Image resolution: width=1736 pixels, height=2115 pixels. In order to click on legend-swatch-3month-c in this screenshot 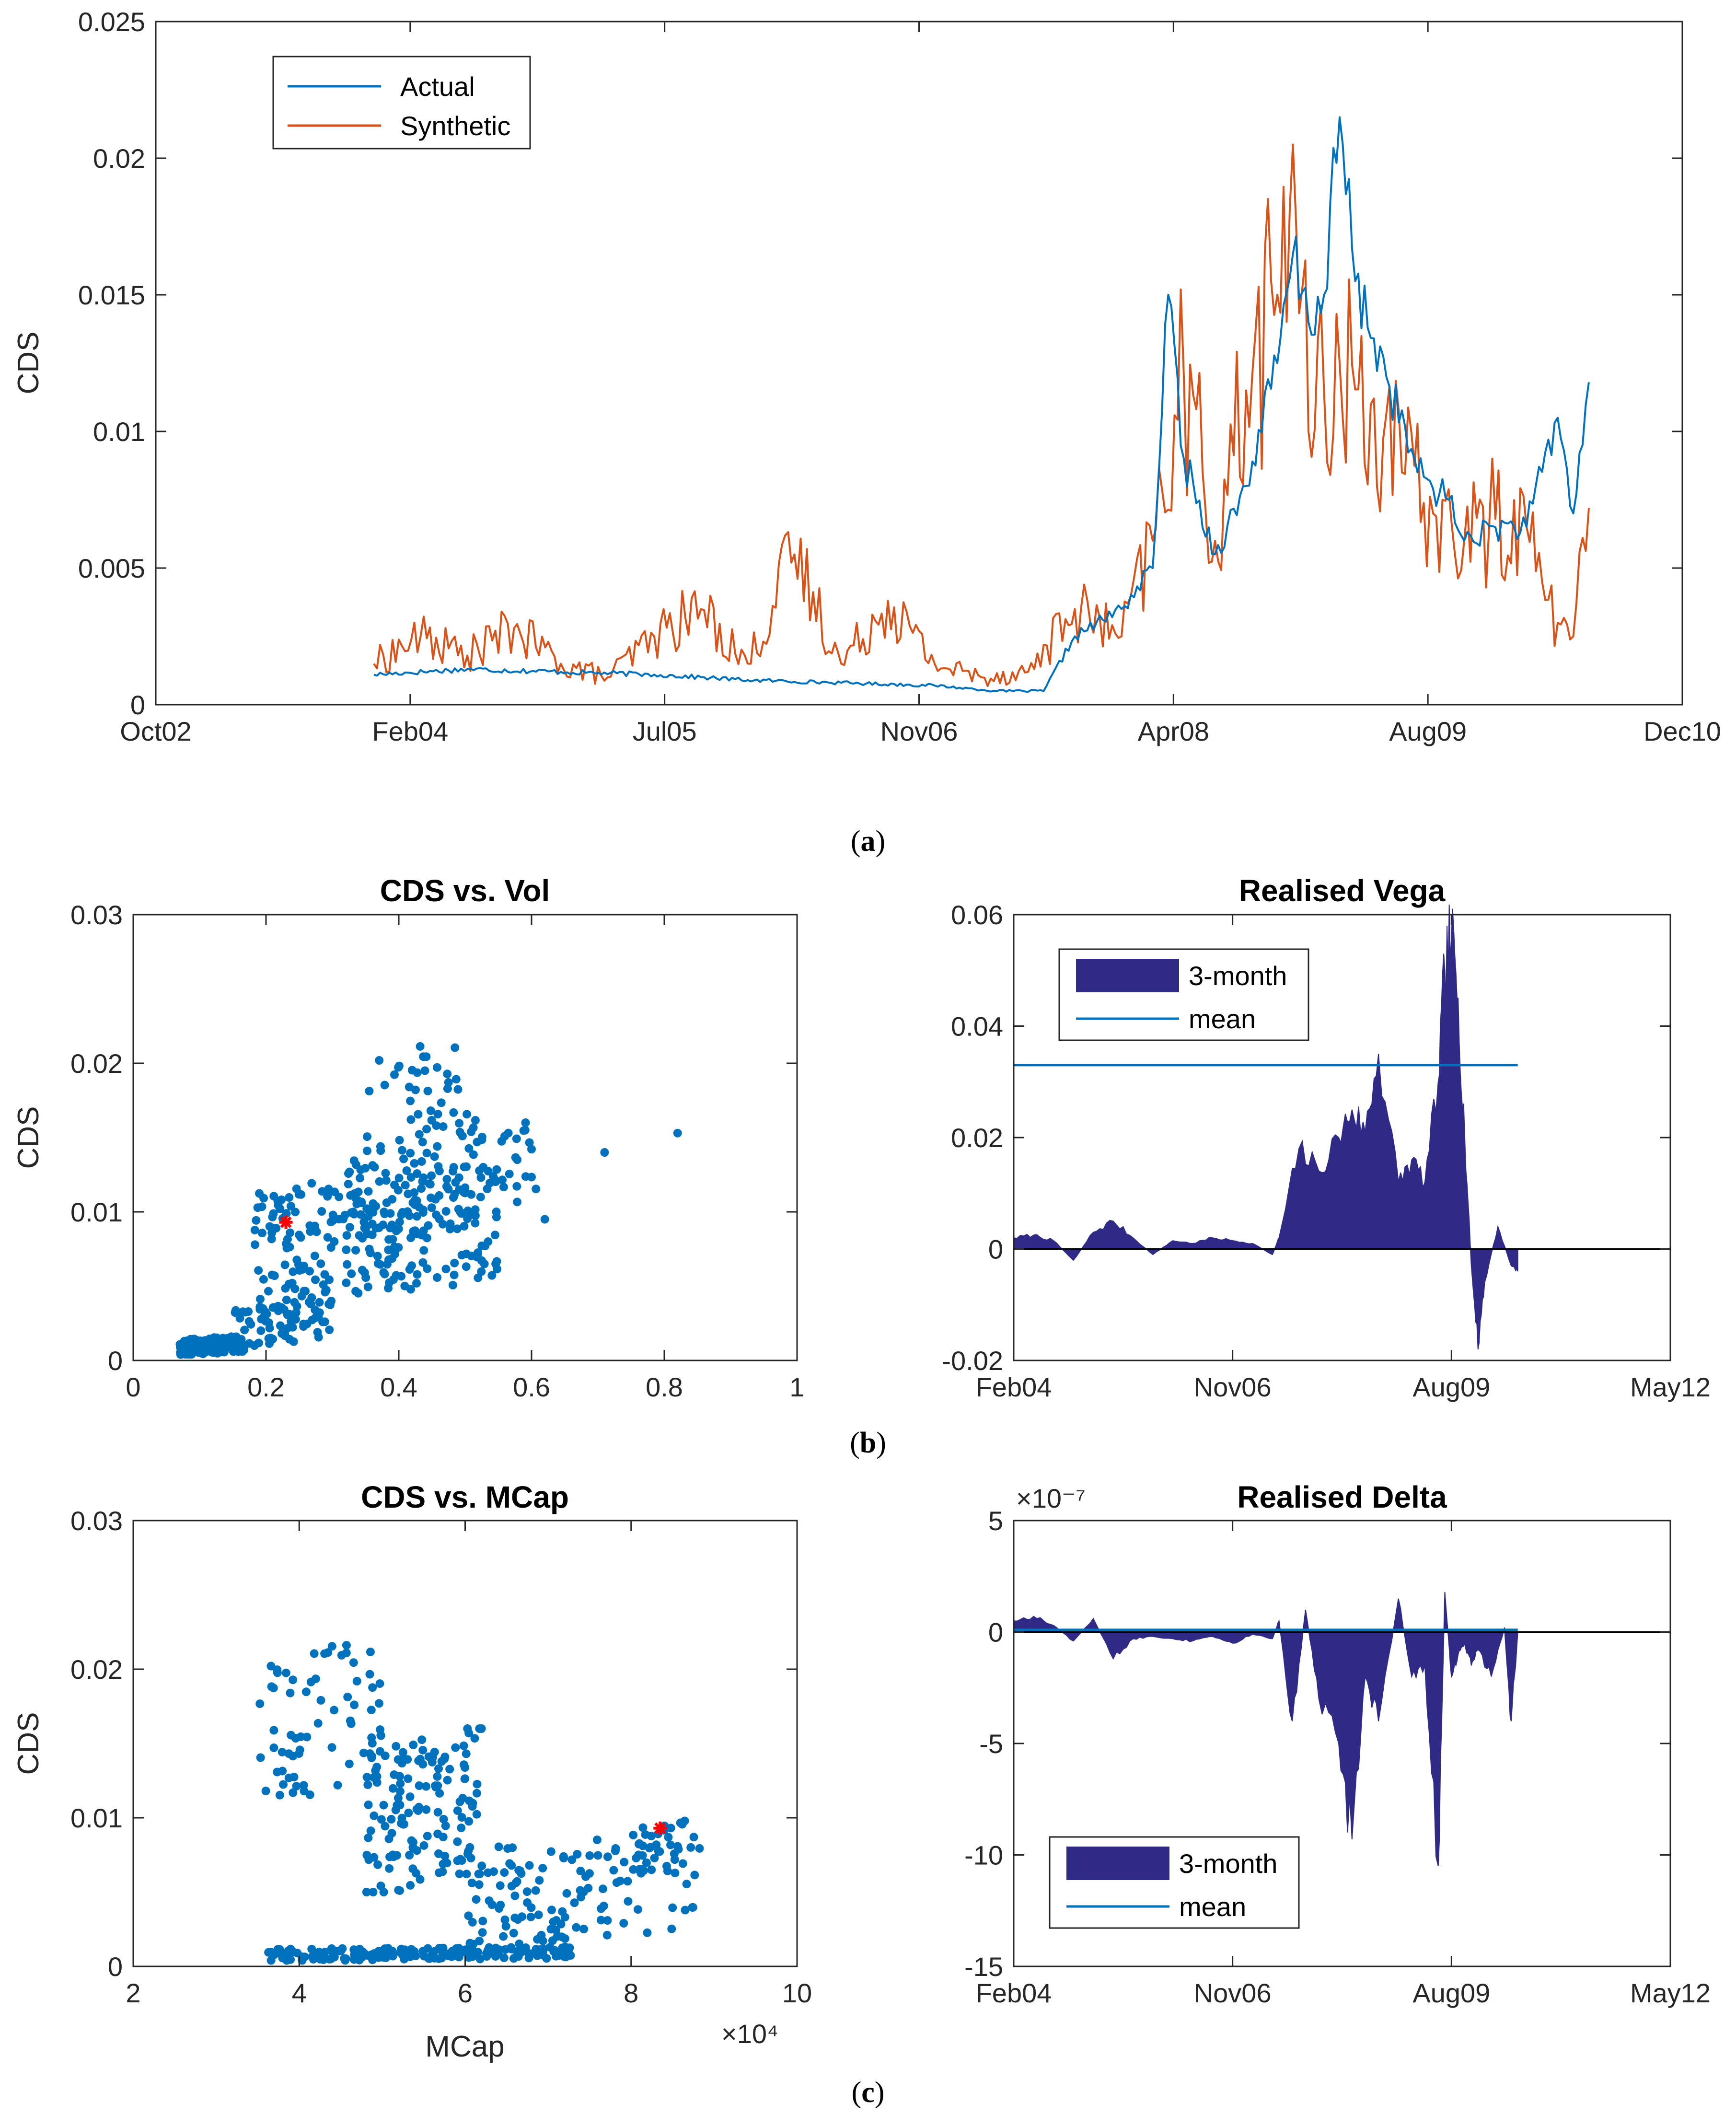, I will do `click(1118, 1863)`.